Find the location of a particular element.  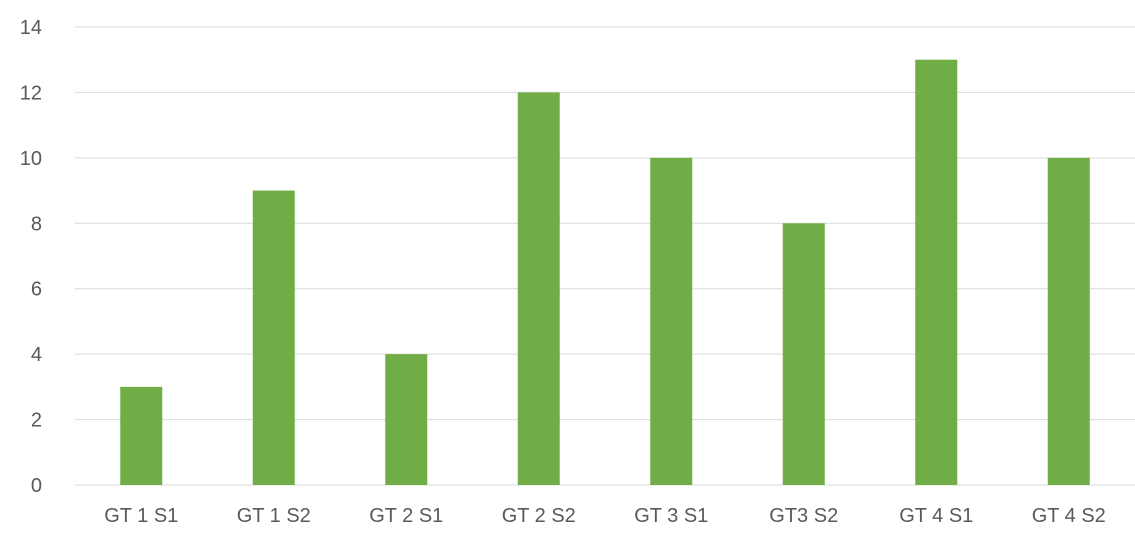

x-tick-label: GT 2 S2 is located at coordinates (539, 516).